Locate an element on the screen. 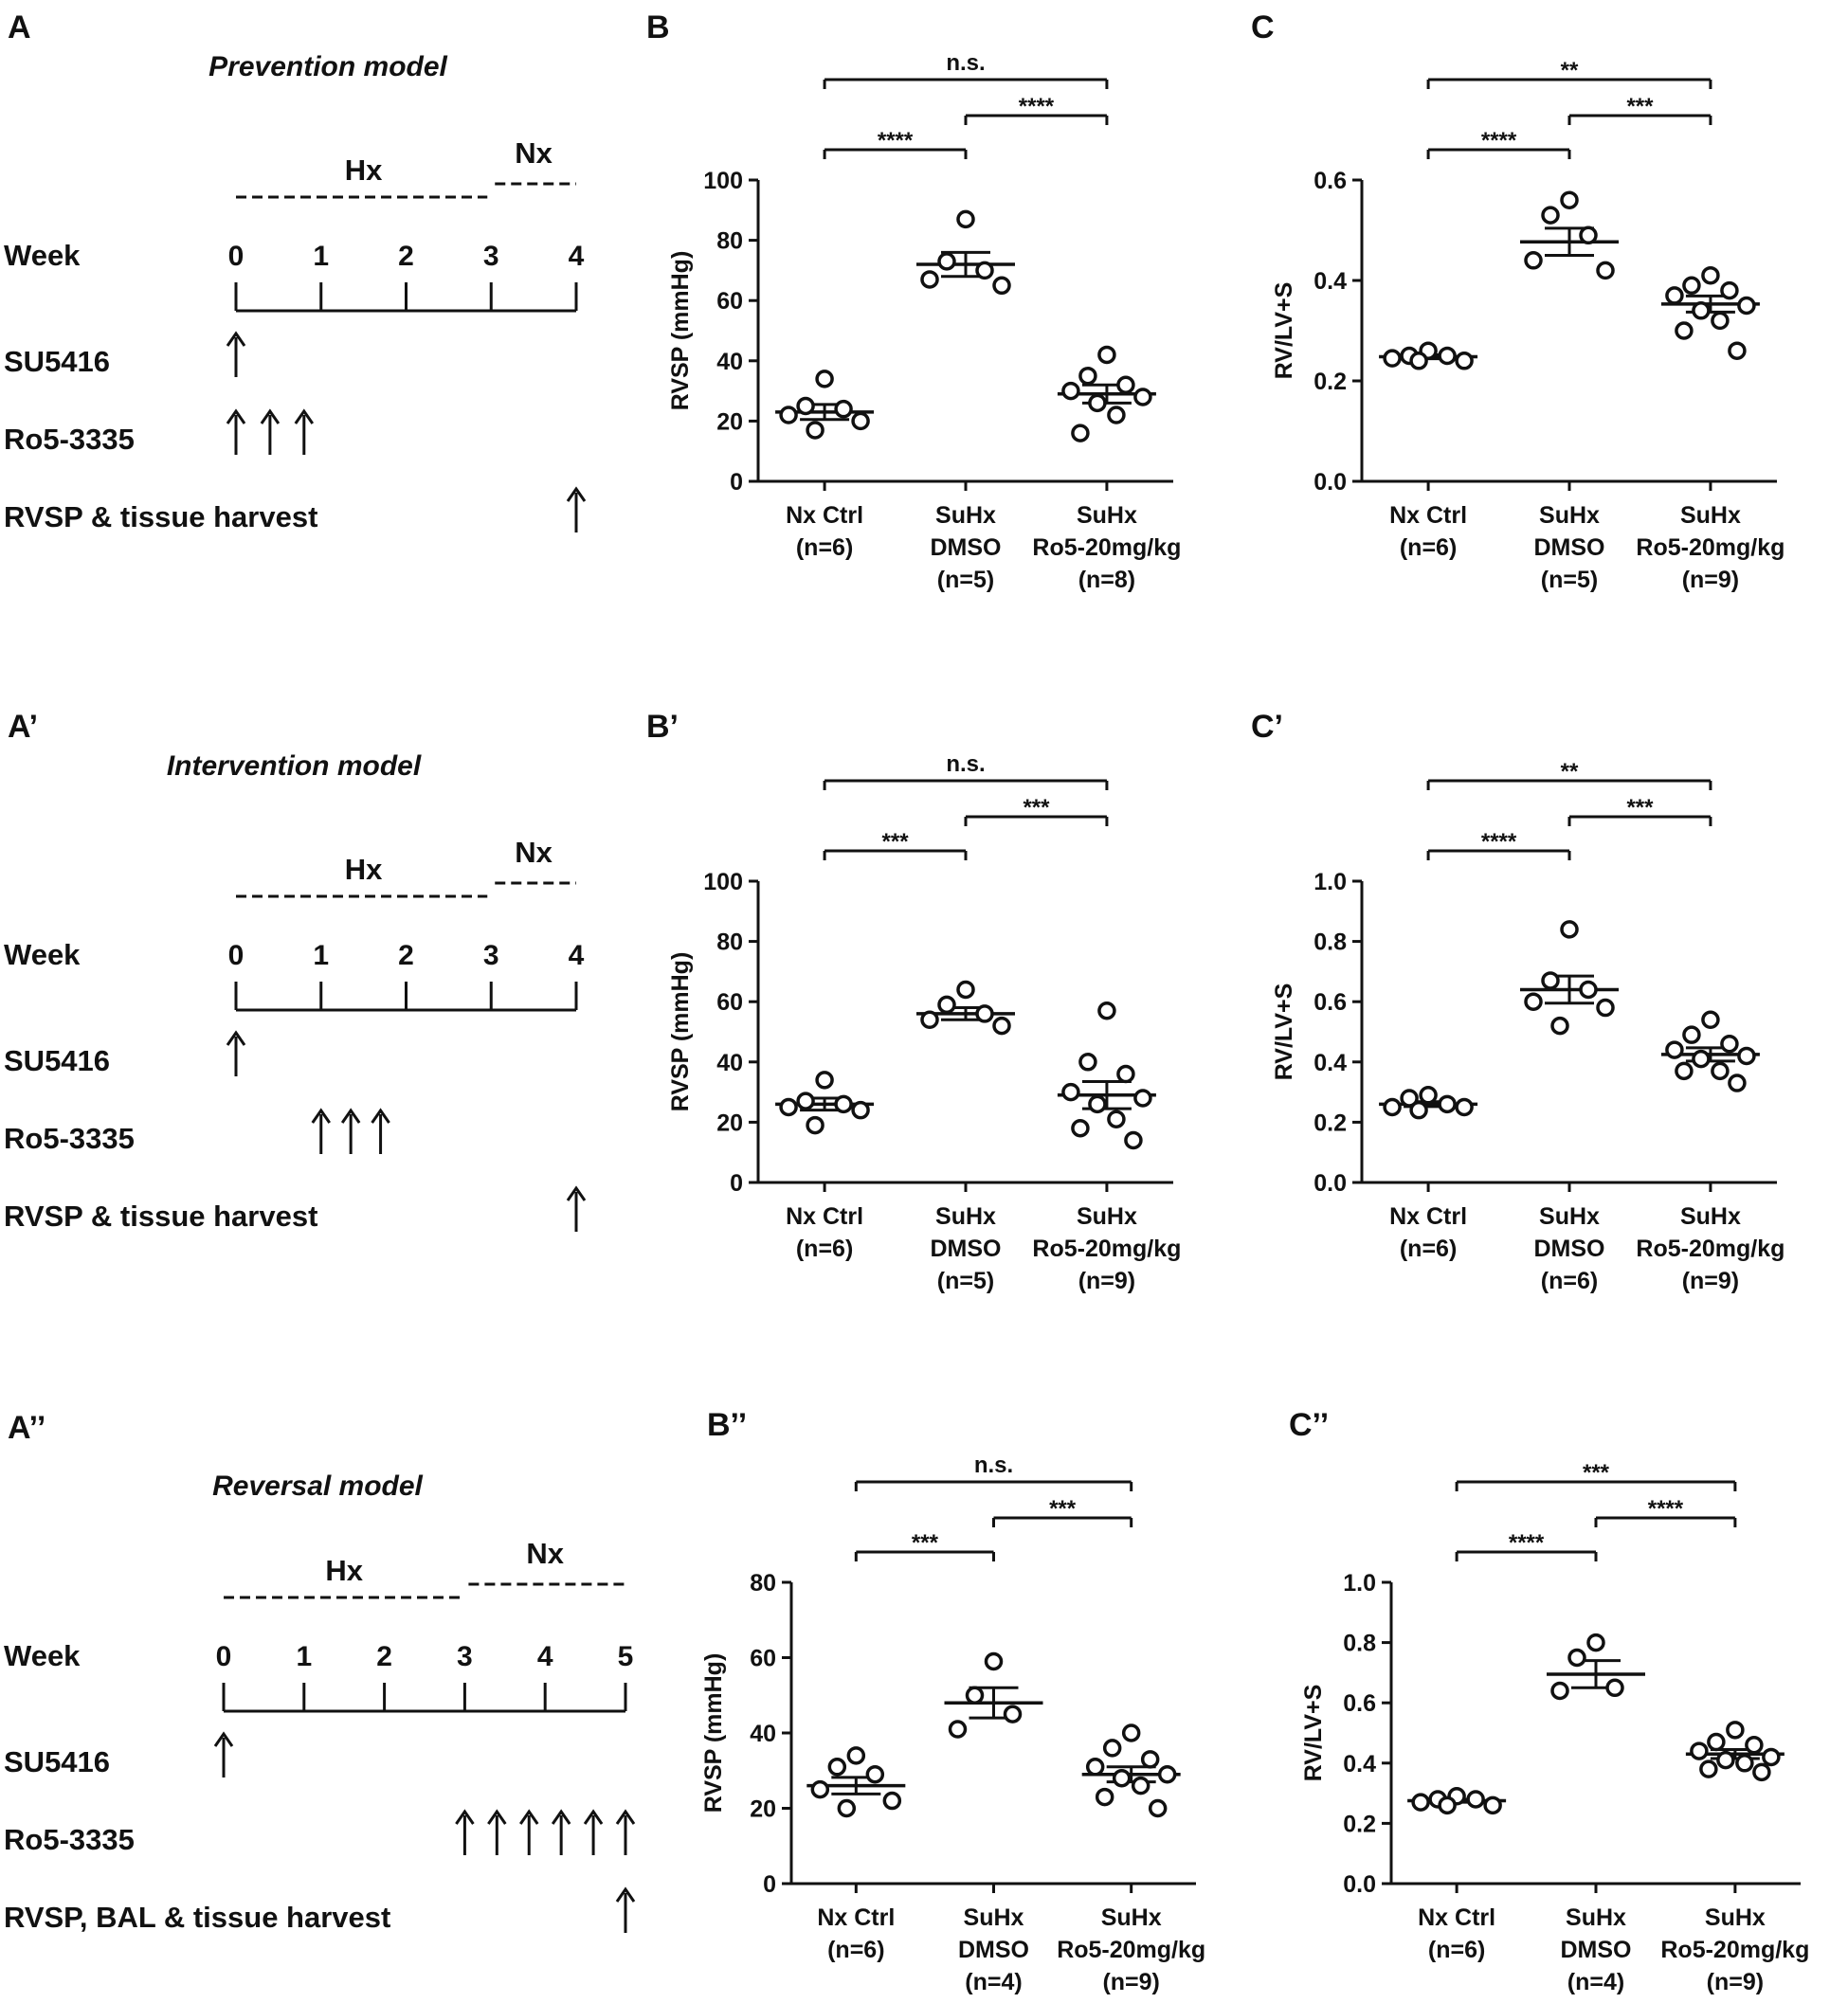  week-tick-label: 1 is located at coordinates (321, 256).